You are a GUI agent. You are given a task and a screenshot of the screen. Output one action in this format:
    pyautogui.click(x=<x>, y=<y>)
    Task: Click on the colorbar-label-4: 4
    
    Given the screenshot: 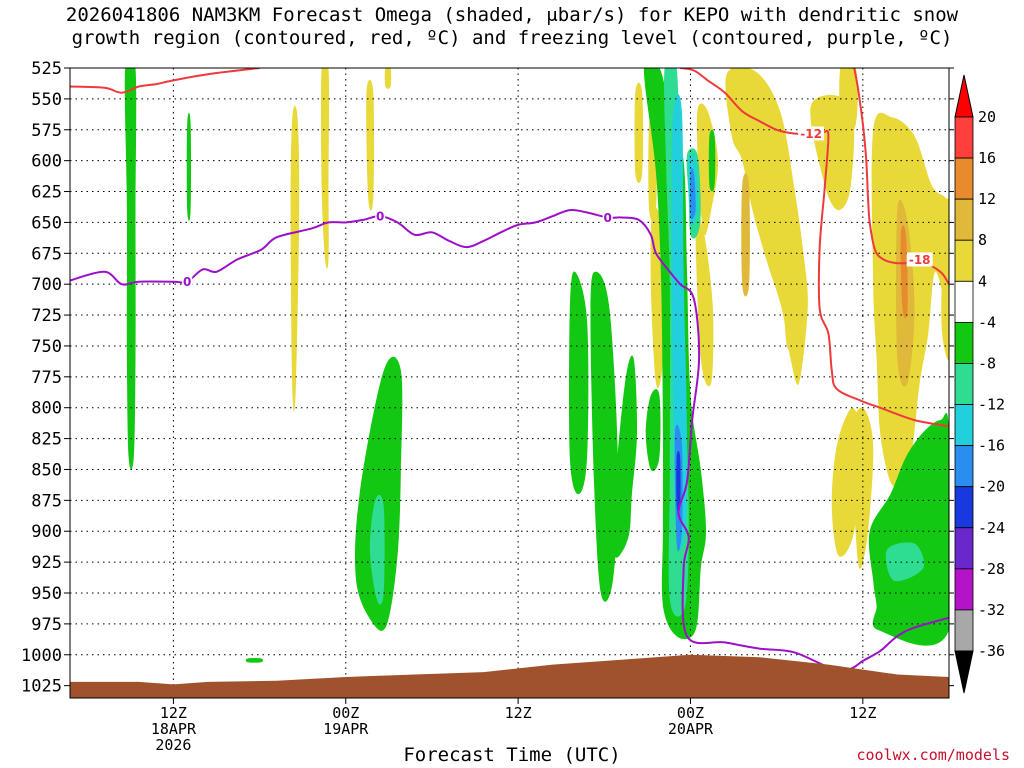 What is the action you would take?
    pyautogui.click(x=982, y=281)
    